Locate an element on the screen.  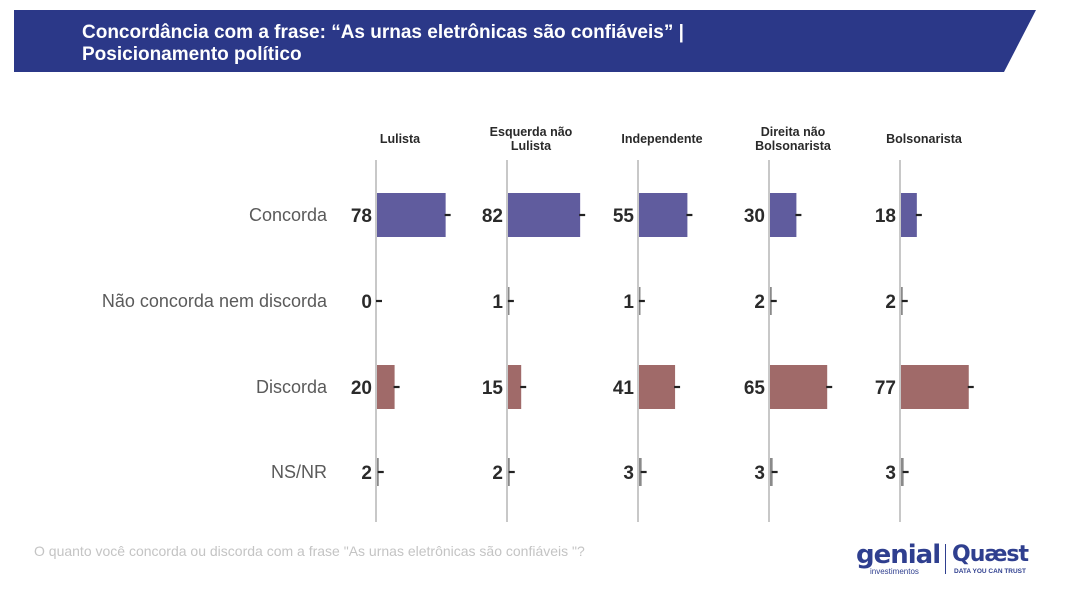
bar-lulista-discorda is located at coordinates (386, 387).